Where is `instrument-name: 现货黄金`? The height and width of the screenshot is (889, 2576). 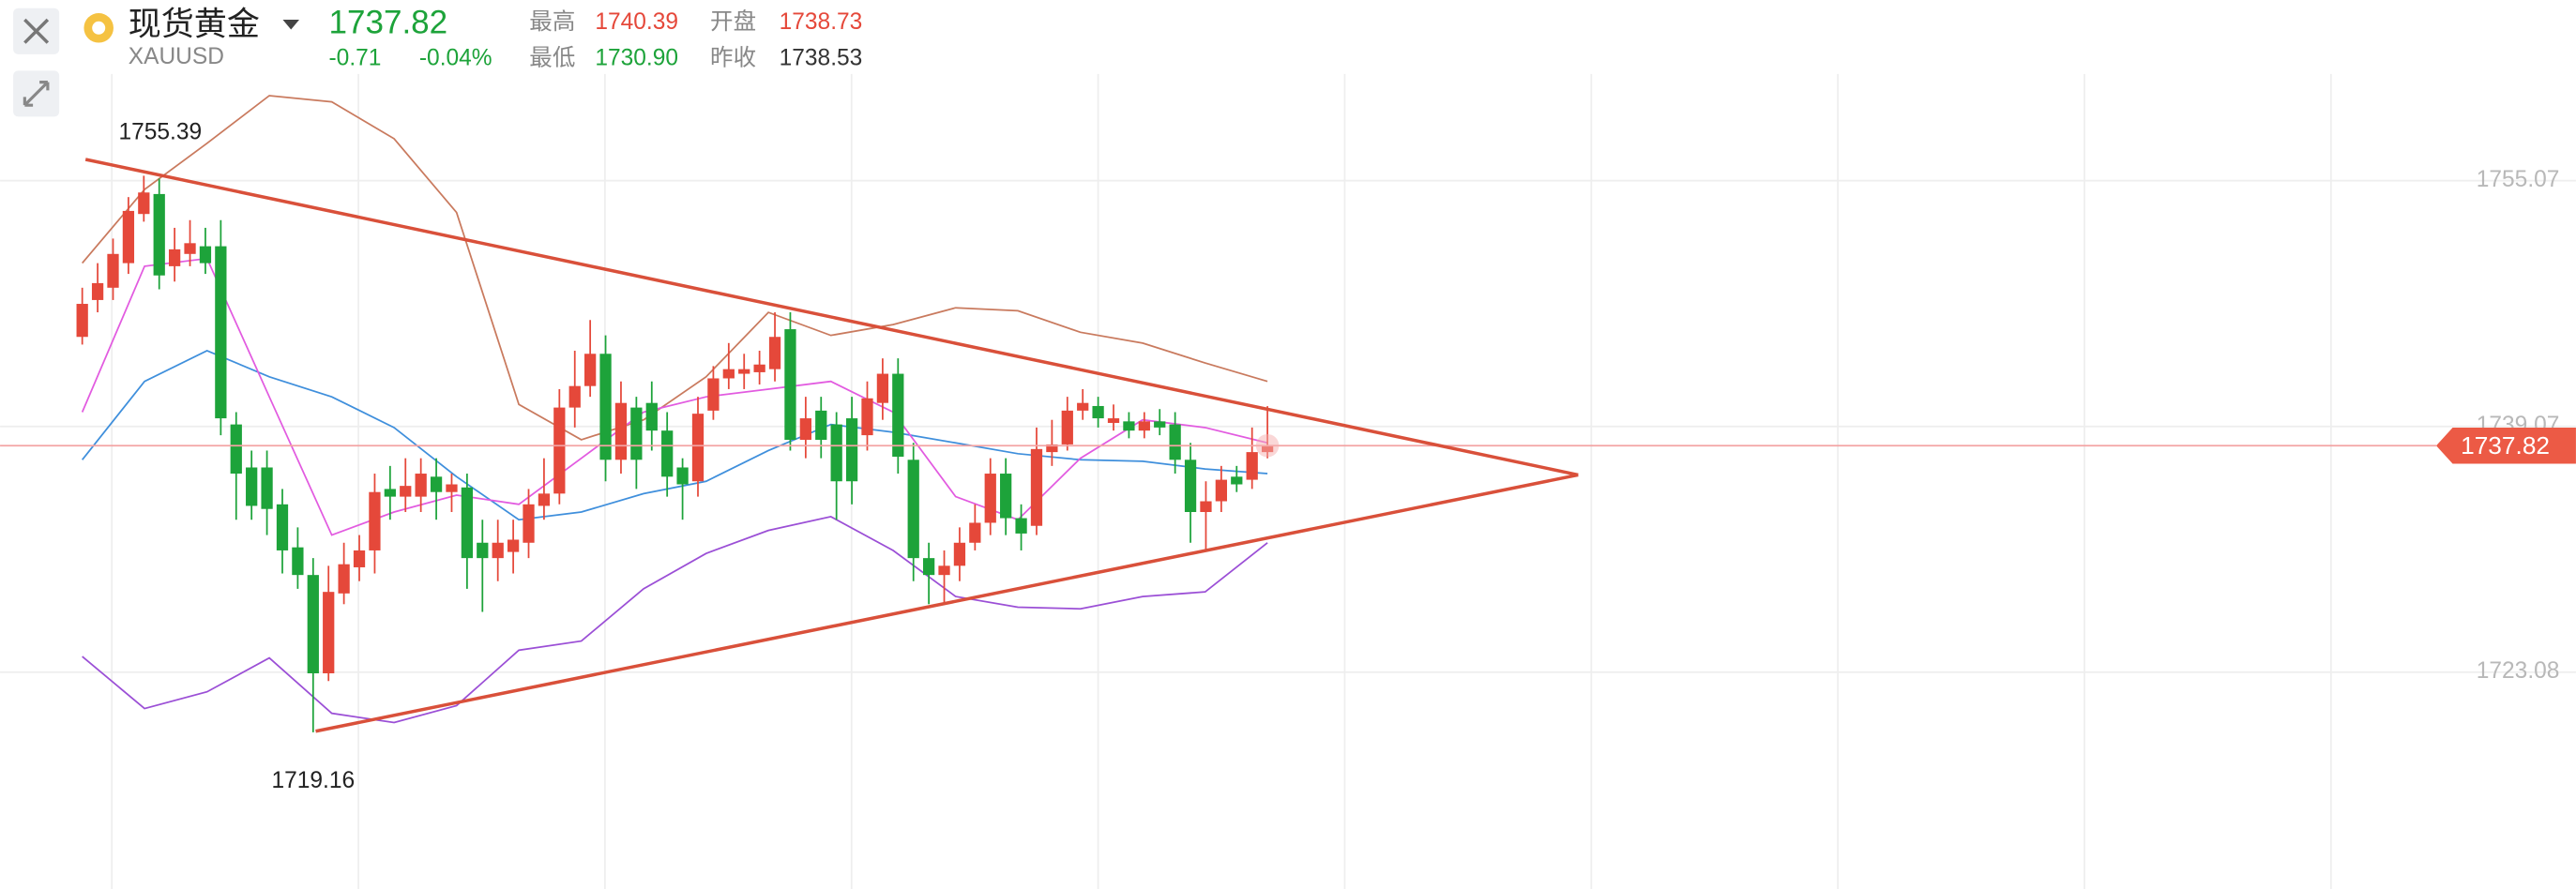
instrument-name: 现货黄金 is located at coordinates (194, 24).